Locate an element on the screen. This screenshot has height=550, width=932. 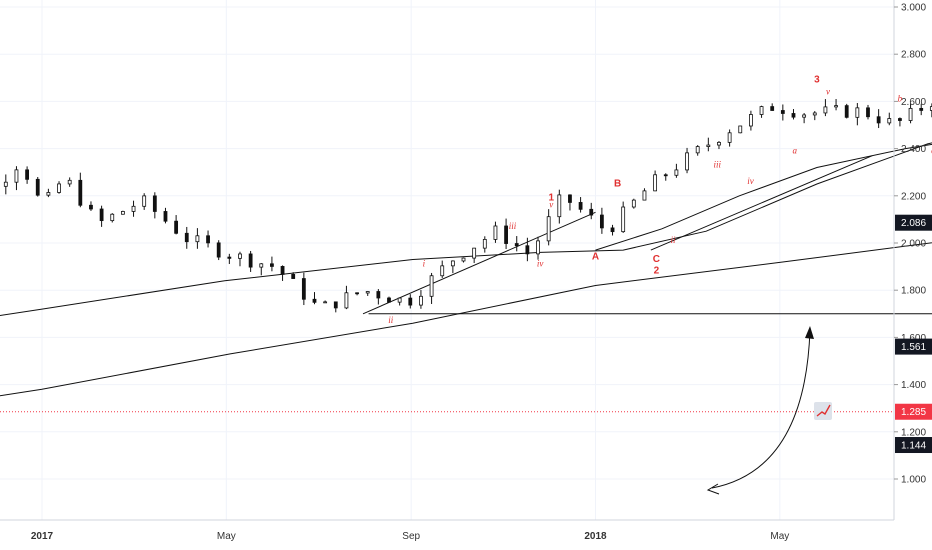
wave-label: 2 is located at coordinates (657, 271).